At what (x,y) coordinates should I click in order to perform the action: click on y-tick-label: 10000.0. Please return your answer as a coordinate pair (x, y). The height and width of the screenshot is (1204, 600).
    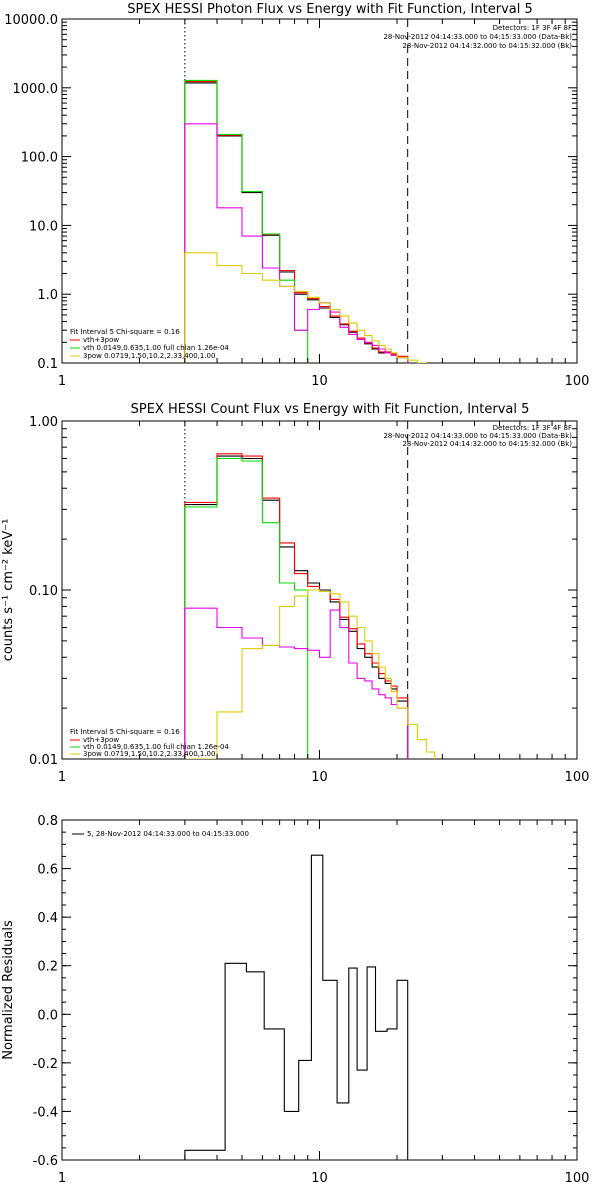
    Looking at the image, I should click on (31, 20).